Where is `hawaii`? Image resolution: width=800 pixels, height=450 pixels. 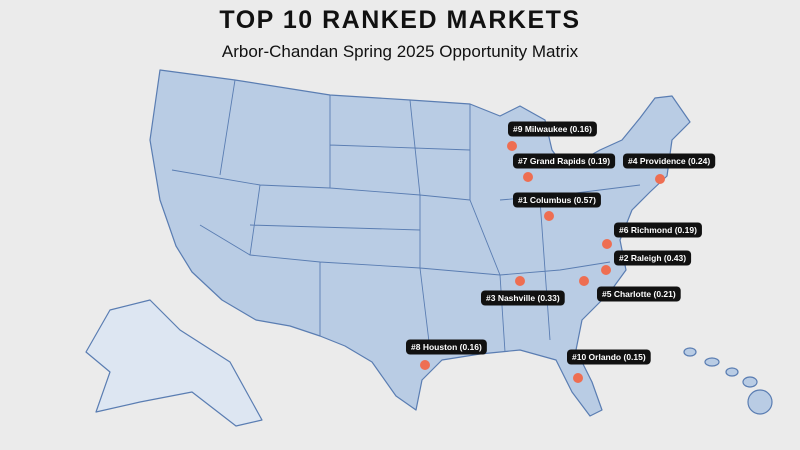
hawaii is located at coordinates (728, 381).